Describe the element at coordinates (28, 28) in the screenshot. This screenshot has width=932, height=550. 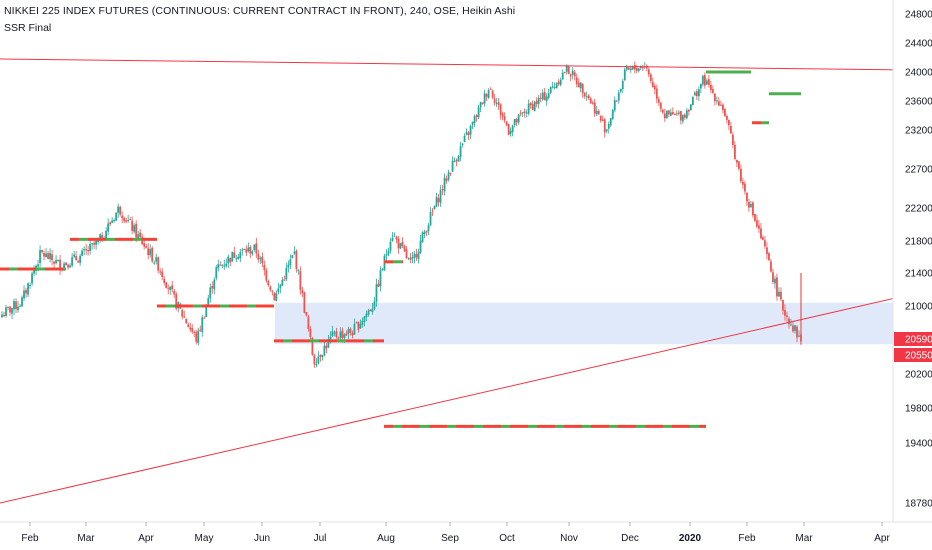
I see `indicator-name: SSR Final` at that location.